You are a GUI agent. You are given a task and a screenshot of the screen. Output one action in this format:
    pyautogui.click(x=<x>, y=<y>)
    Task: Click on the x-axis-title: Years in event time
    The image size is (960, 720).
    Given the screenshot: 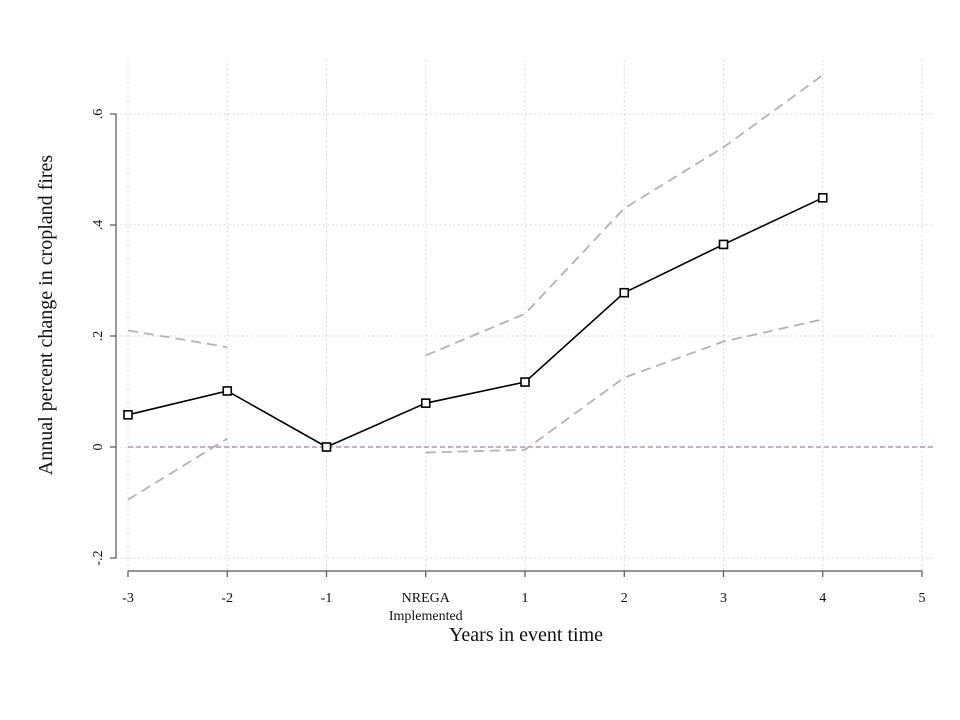 What is the action you would take?
    pyautogui.click(x=526, y=635)
    